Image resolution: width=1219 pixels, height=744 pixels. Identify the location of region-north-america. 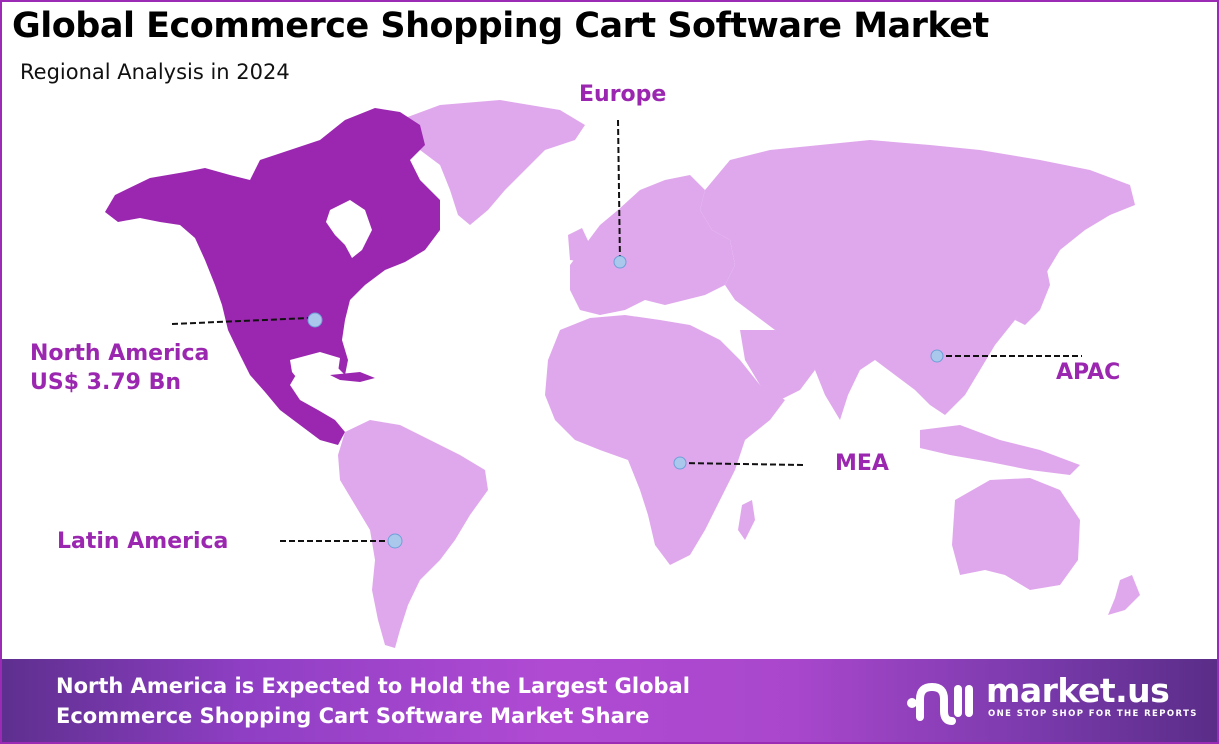
(272, 276).